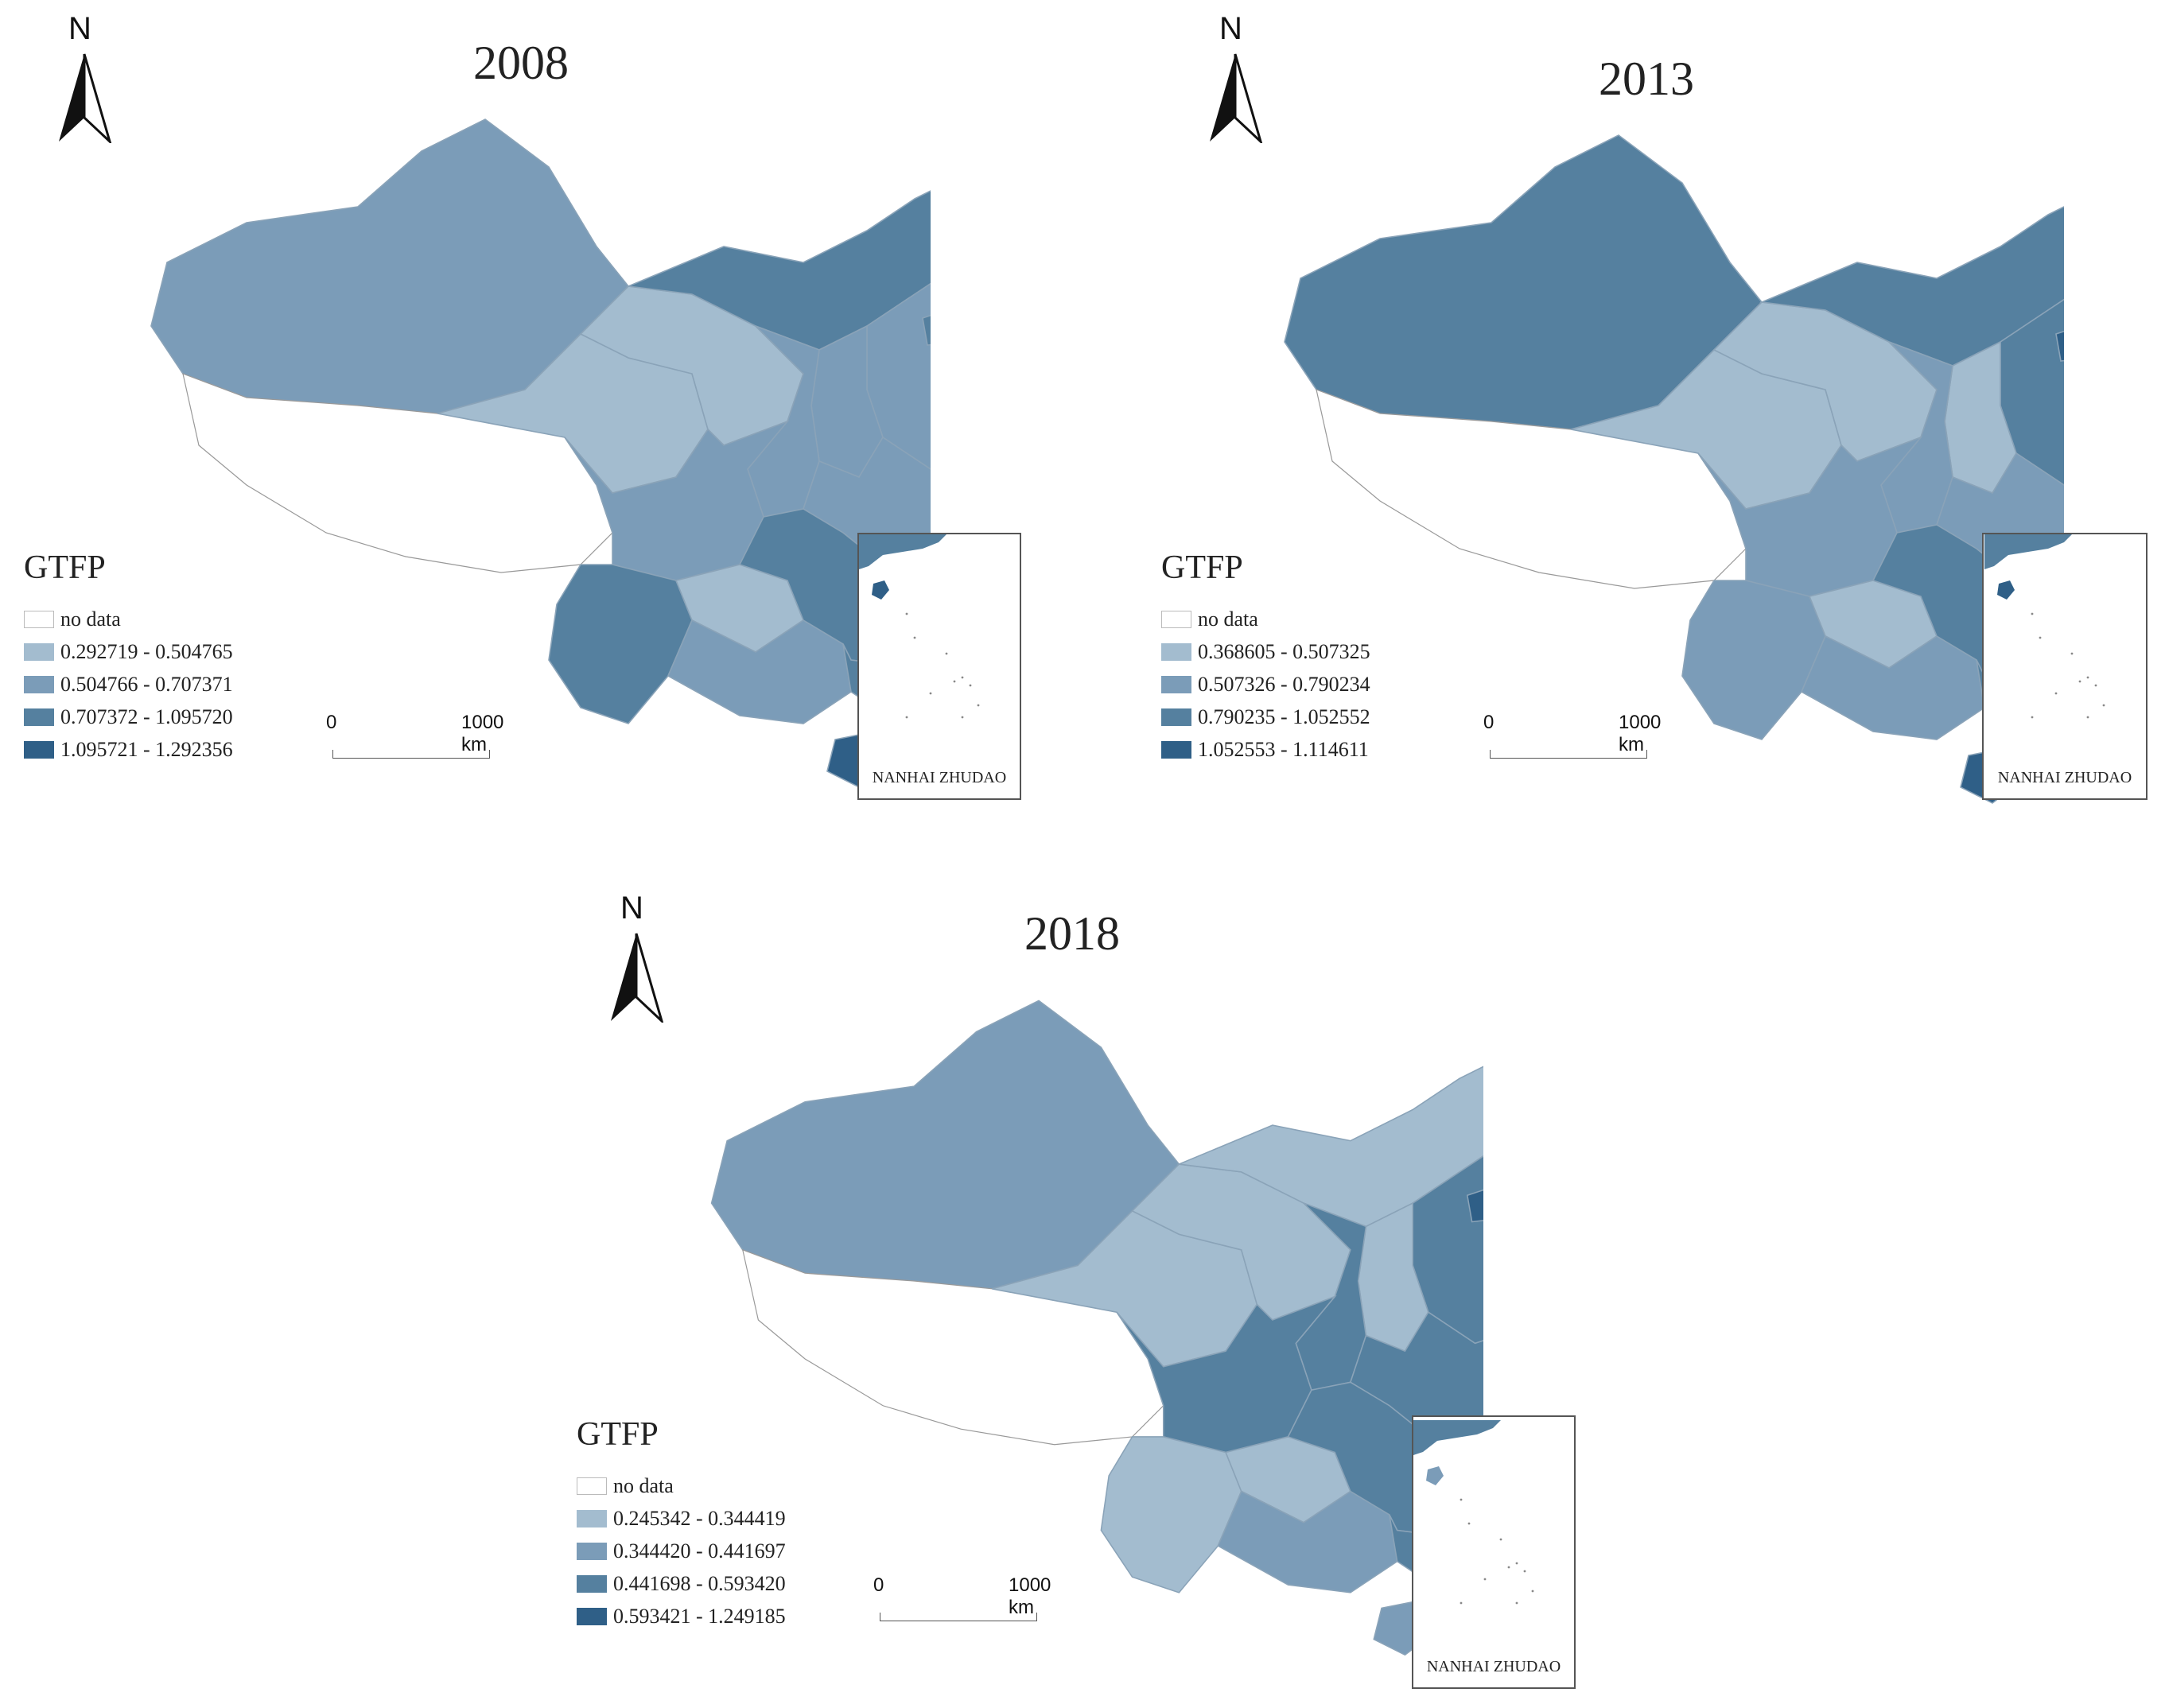 The width and height of the screenshot is (2165, 1708). What do you see at coordinates (1265, 651) in the screenshot?
I see `legend-item-class-1: 0.368605 - 0.507325` at bounding box center [1265, 651].